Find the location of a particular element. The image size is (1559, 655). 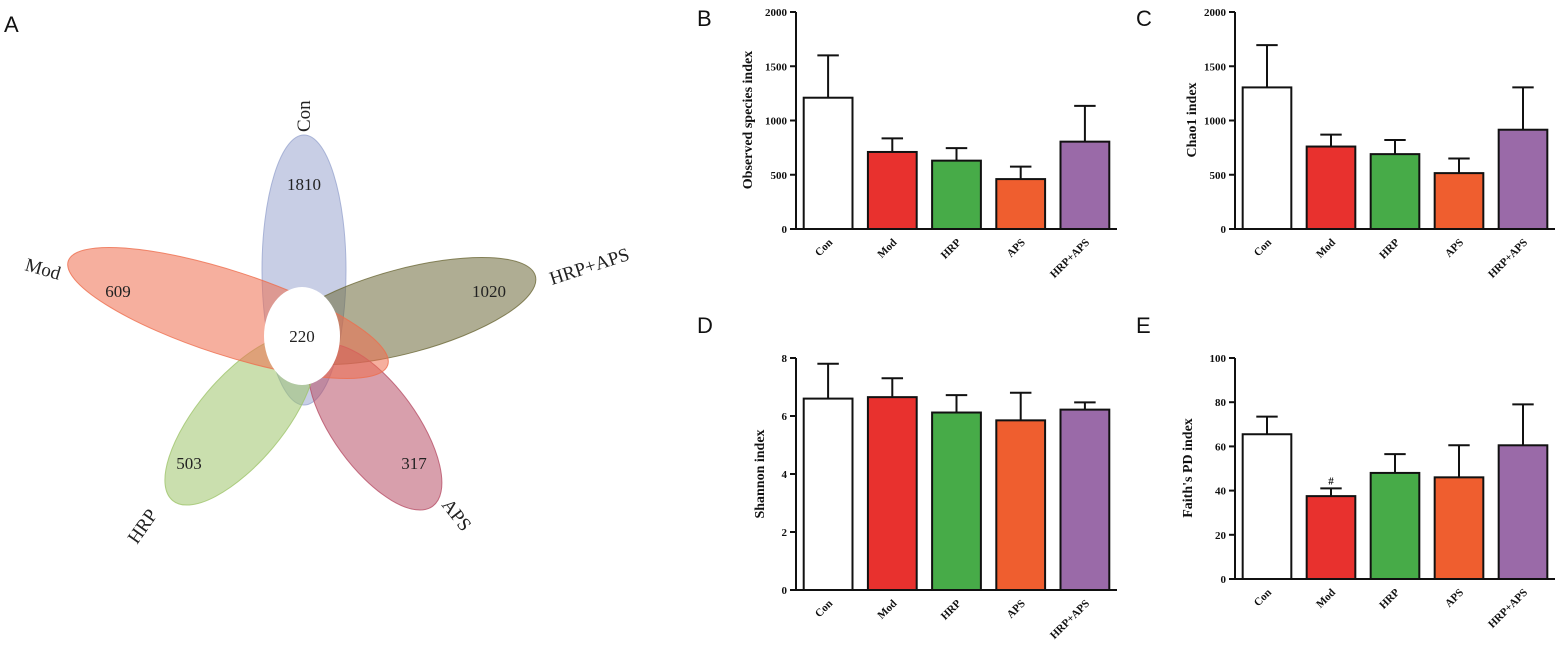

panel-e-y-tick-label: 80 is located at coordinates (1221, 403).